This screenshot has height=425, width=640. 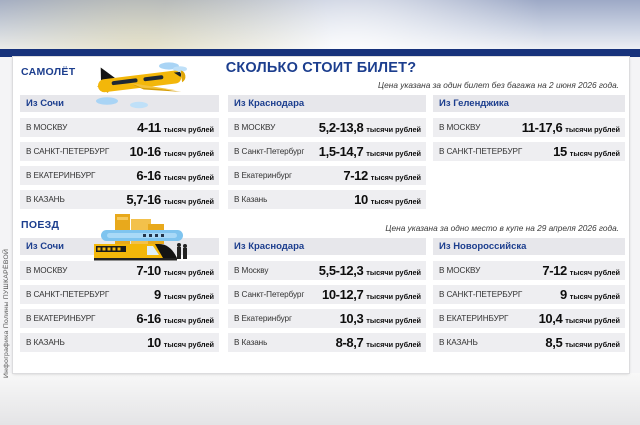 I want to click on price-row: В Санкт-Петербург 1,5-14,7 тысячи рублей, so click(x=327, y=151).